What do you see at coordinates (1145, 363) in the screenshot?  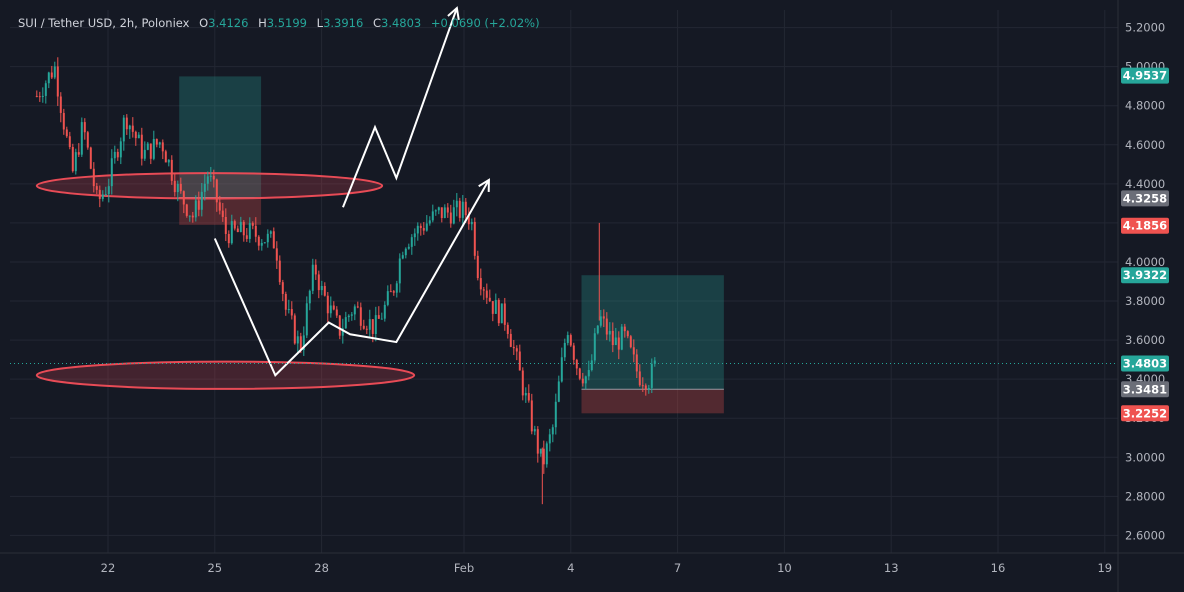 I see `price-badge-label: 3.4803` at bounding box center [1145, 363].